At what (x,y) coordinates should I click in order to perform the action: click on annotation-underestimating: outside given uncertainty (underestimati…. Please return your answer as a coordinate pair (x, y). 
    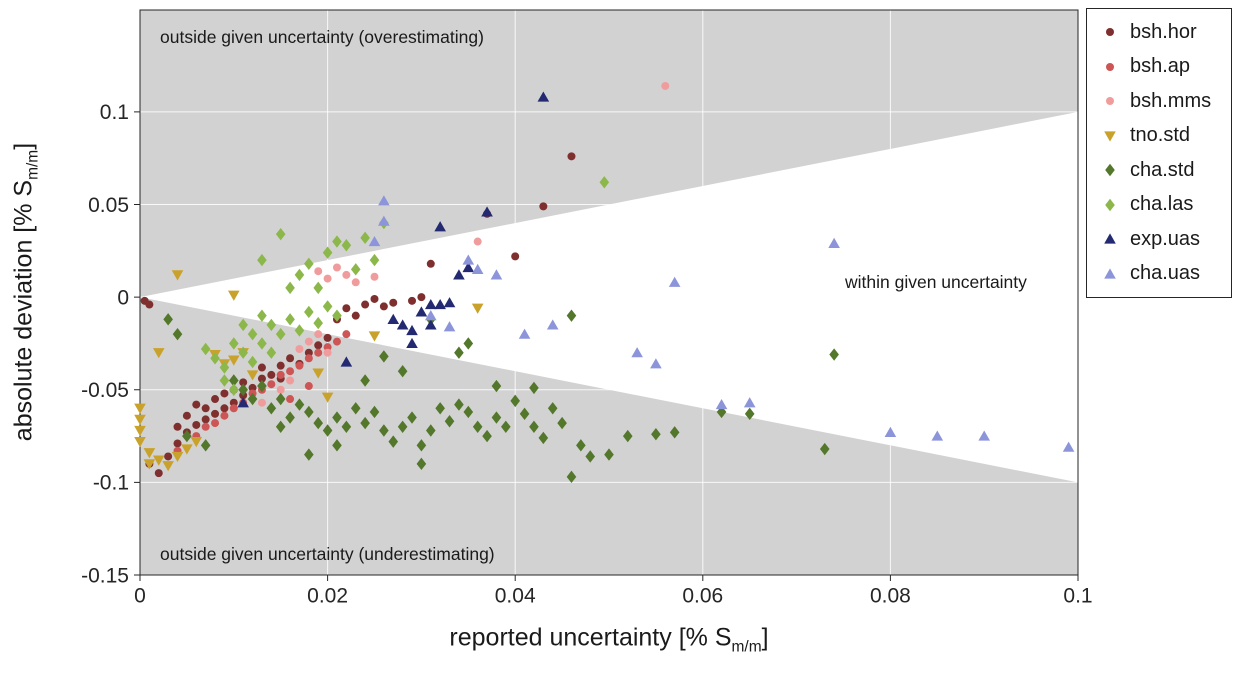
    Looking at the image, I should click on (327, 554).